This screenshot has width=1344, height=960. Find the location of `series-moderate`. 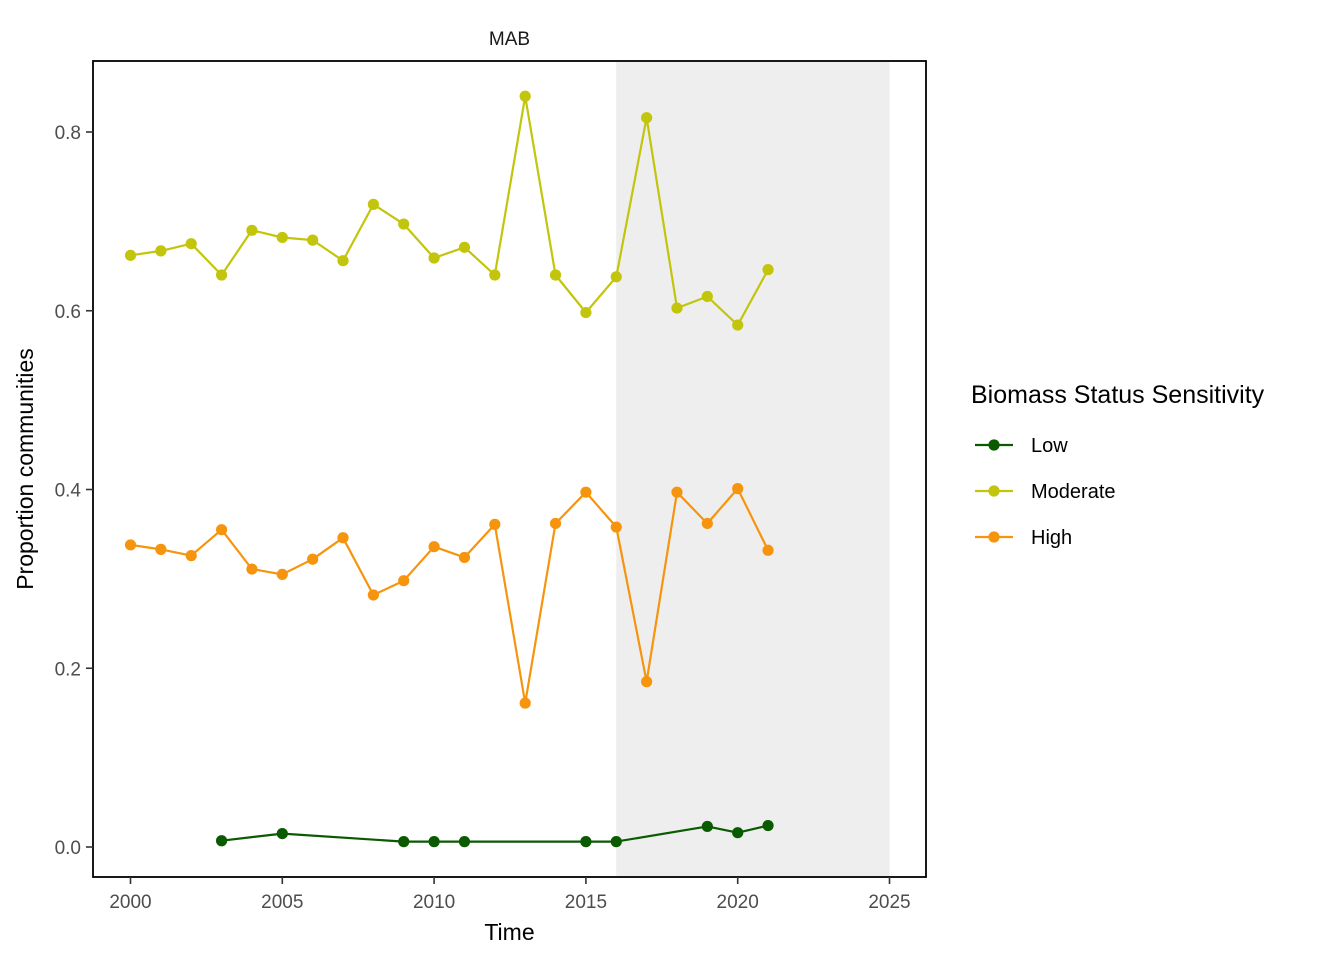

series-moderate is located at coordinates (449, 210).